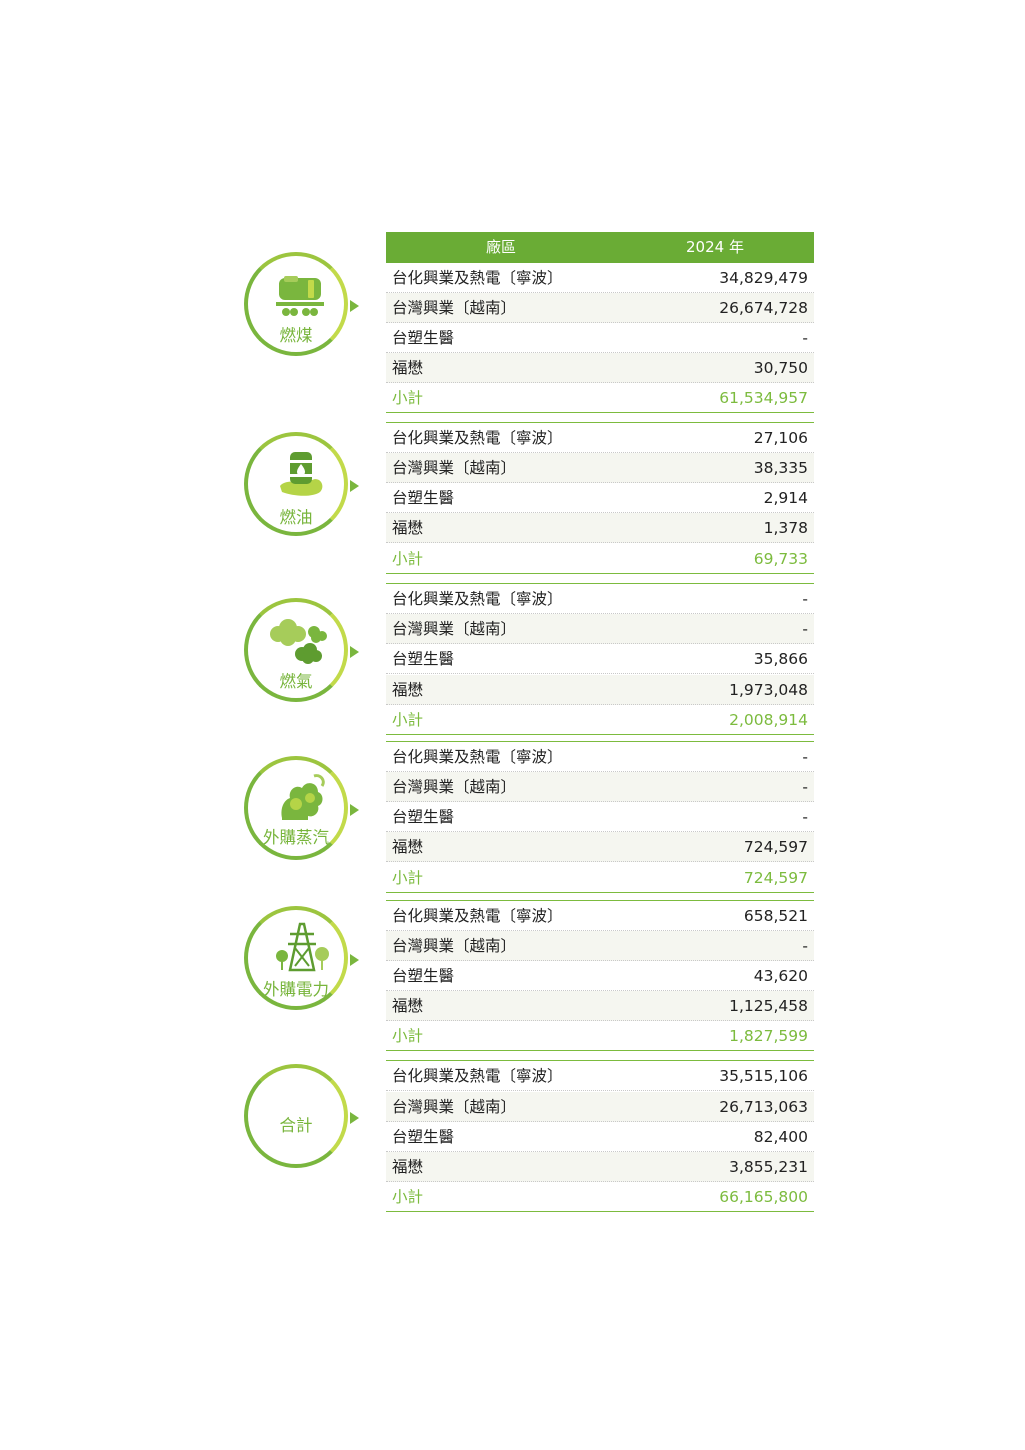 Image resolution: width=1025 pixels, height=1450 pixels. I want to click on coal-train-icon, so click(300, 296).